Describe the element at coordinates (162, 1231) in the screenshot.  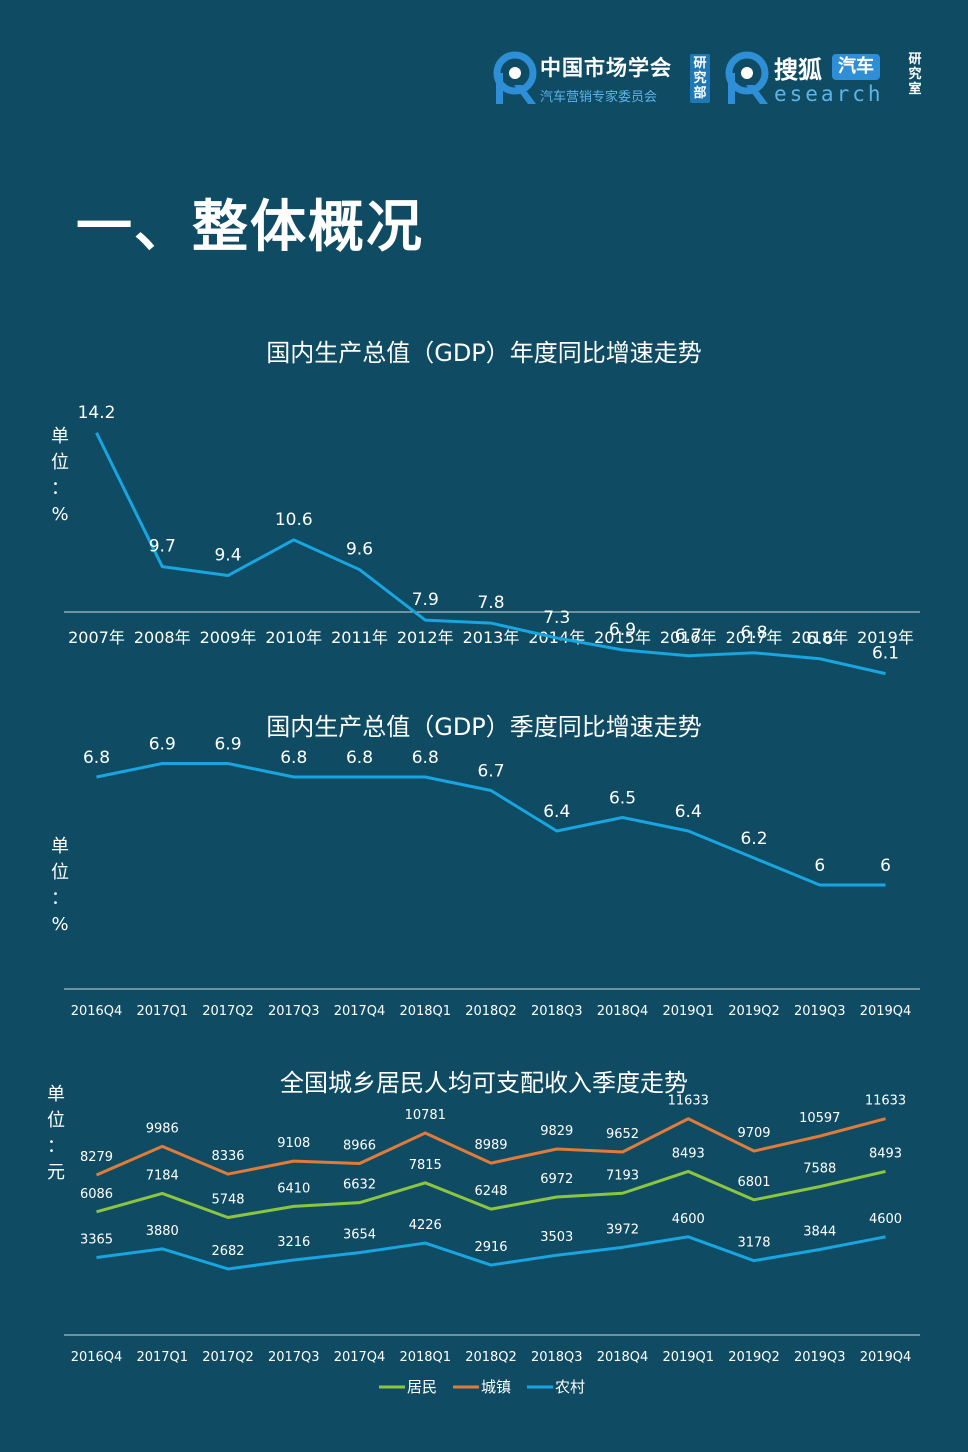
I see `data-label: 3880` at that location.